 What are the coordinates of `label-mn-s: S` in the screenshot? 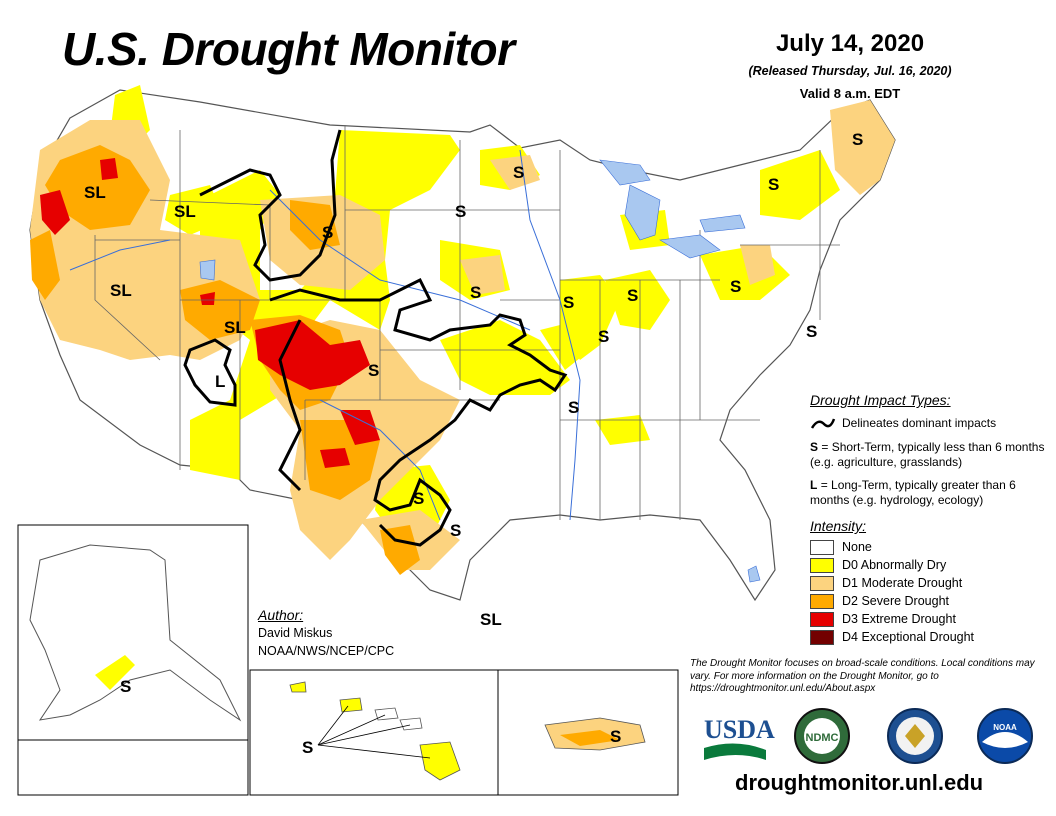 It's located at (518, 172).